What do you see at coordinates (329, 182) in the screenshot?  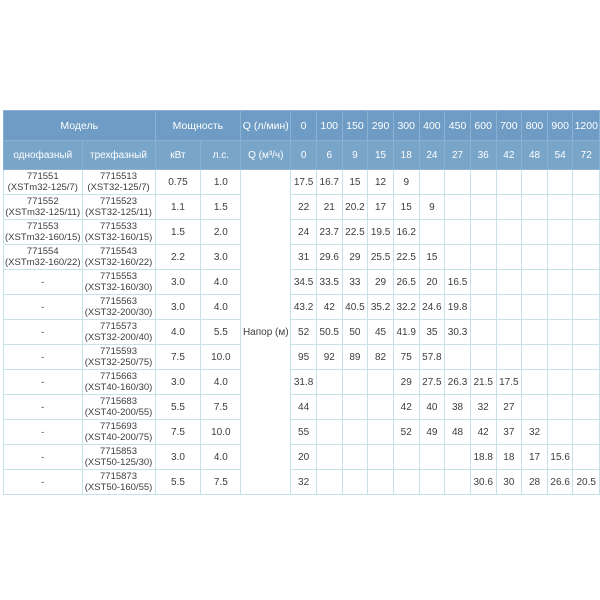 I see `head-value-cell: 16.7` at bounding box center [329, 182].